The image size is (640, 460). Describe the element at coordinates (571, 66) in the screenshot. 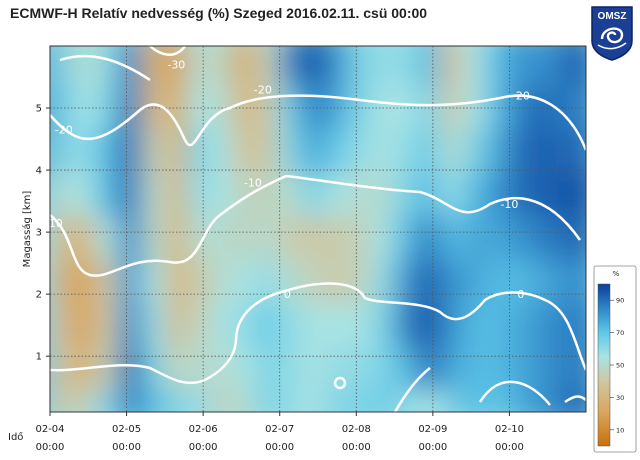

I see `humidity-cell` at that location.